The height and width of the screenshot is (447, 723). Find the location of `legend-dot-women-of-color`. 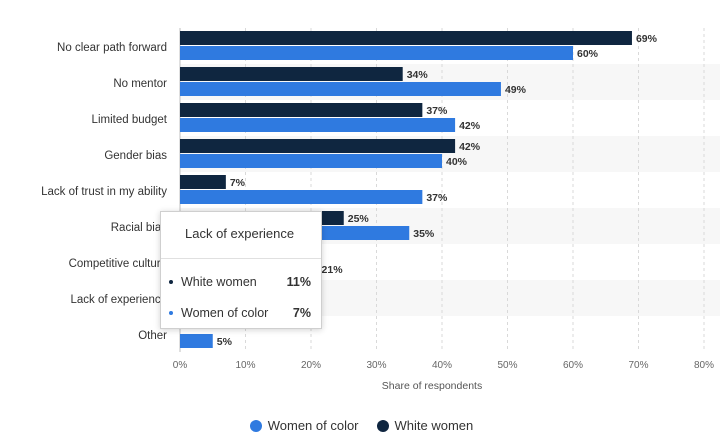

legend-dot-women-of-color is located at coordinates (255, 425).